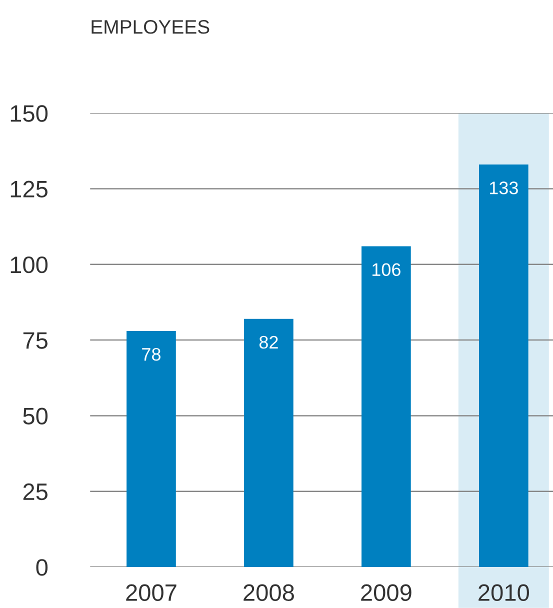  I want to click on y-tick-label: 150, so click(29, 113).